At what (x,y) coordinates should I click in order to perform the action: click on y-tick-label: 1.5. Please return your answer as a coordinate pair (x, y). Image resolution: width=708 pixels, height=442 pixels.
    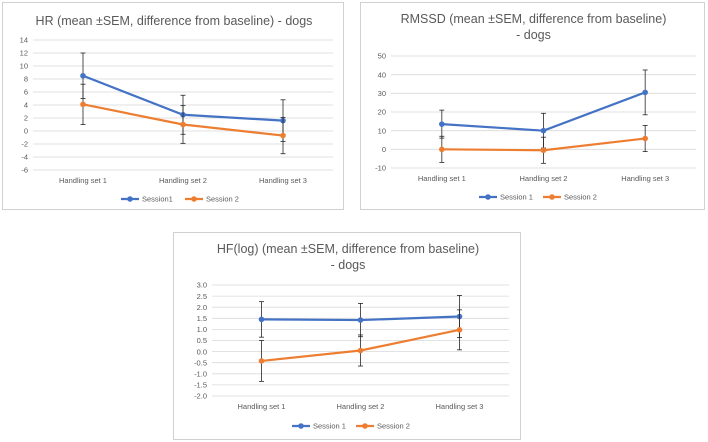
    Looking at the image, I should click on (202, 318).